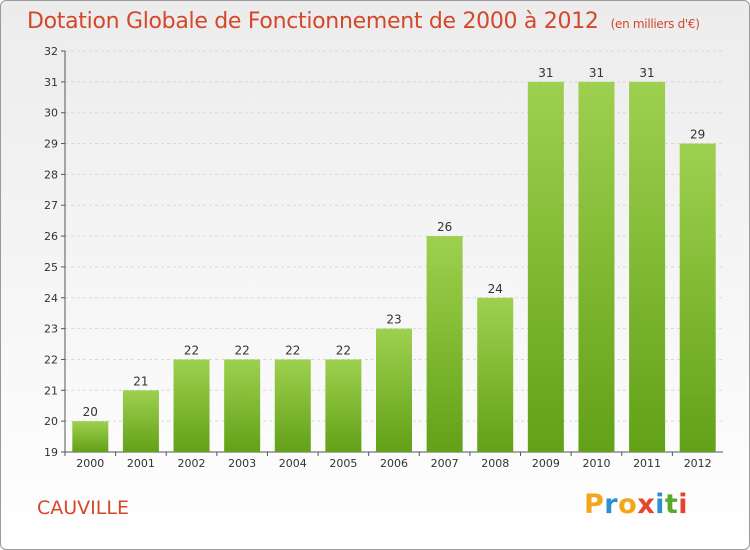  What do you see at coordinates (445, 463) in the screenshot?
I see `x-tick-label-2007: 2007` at bounding box center [445, 463].